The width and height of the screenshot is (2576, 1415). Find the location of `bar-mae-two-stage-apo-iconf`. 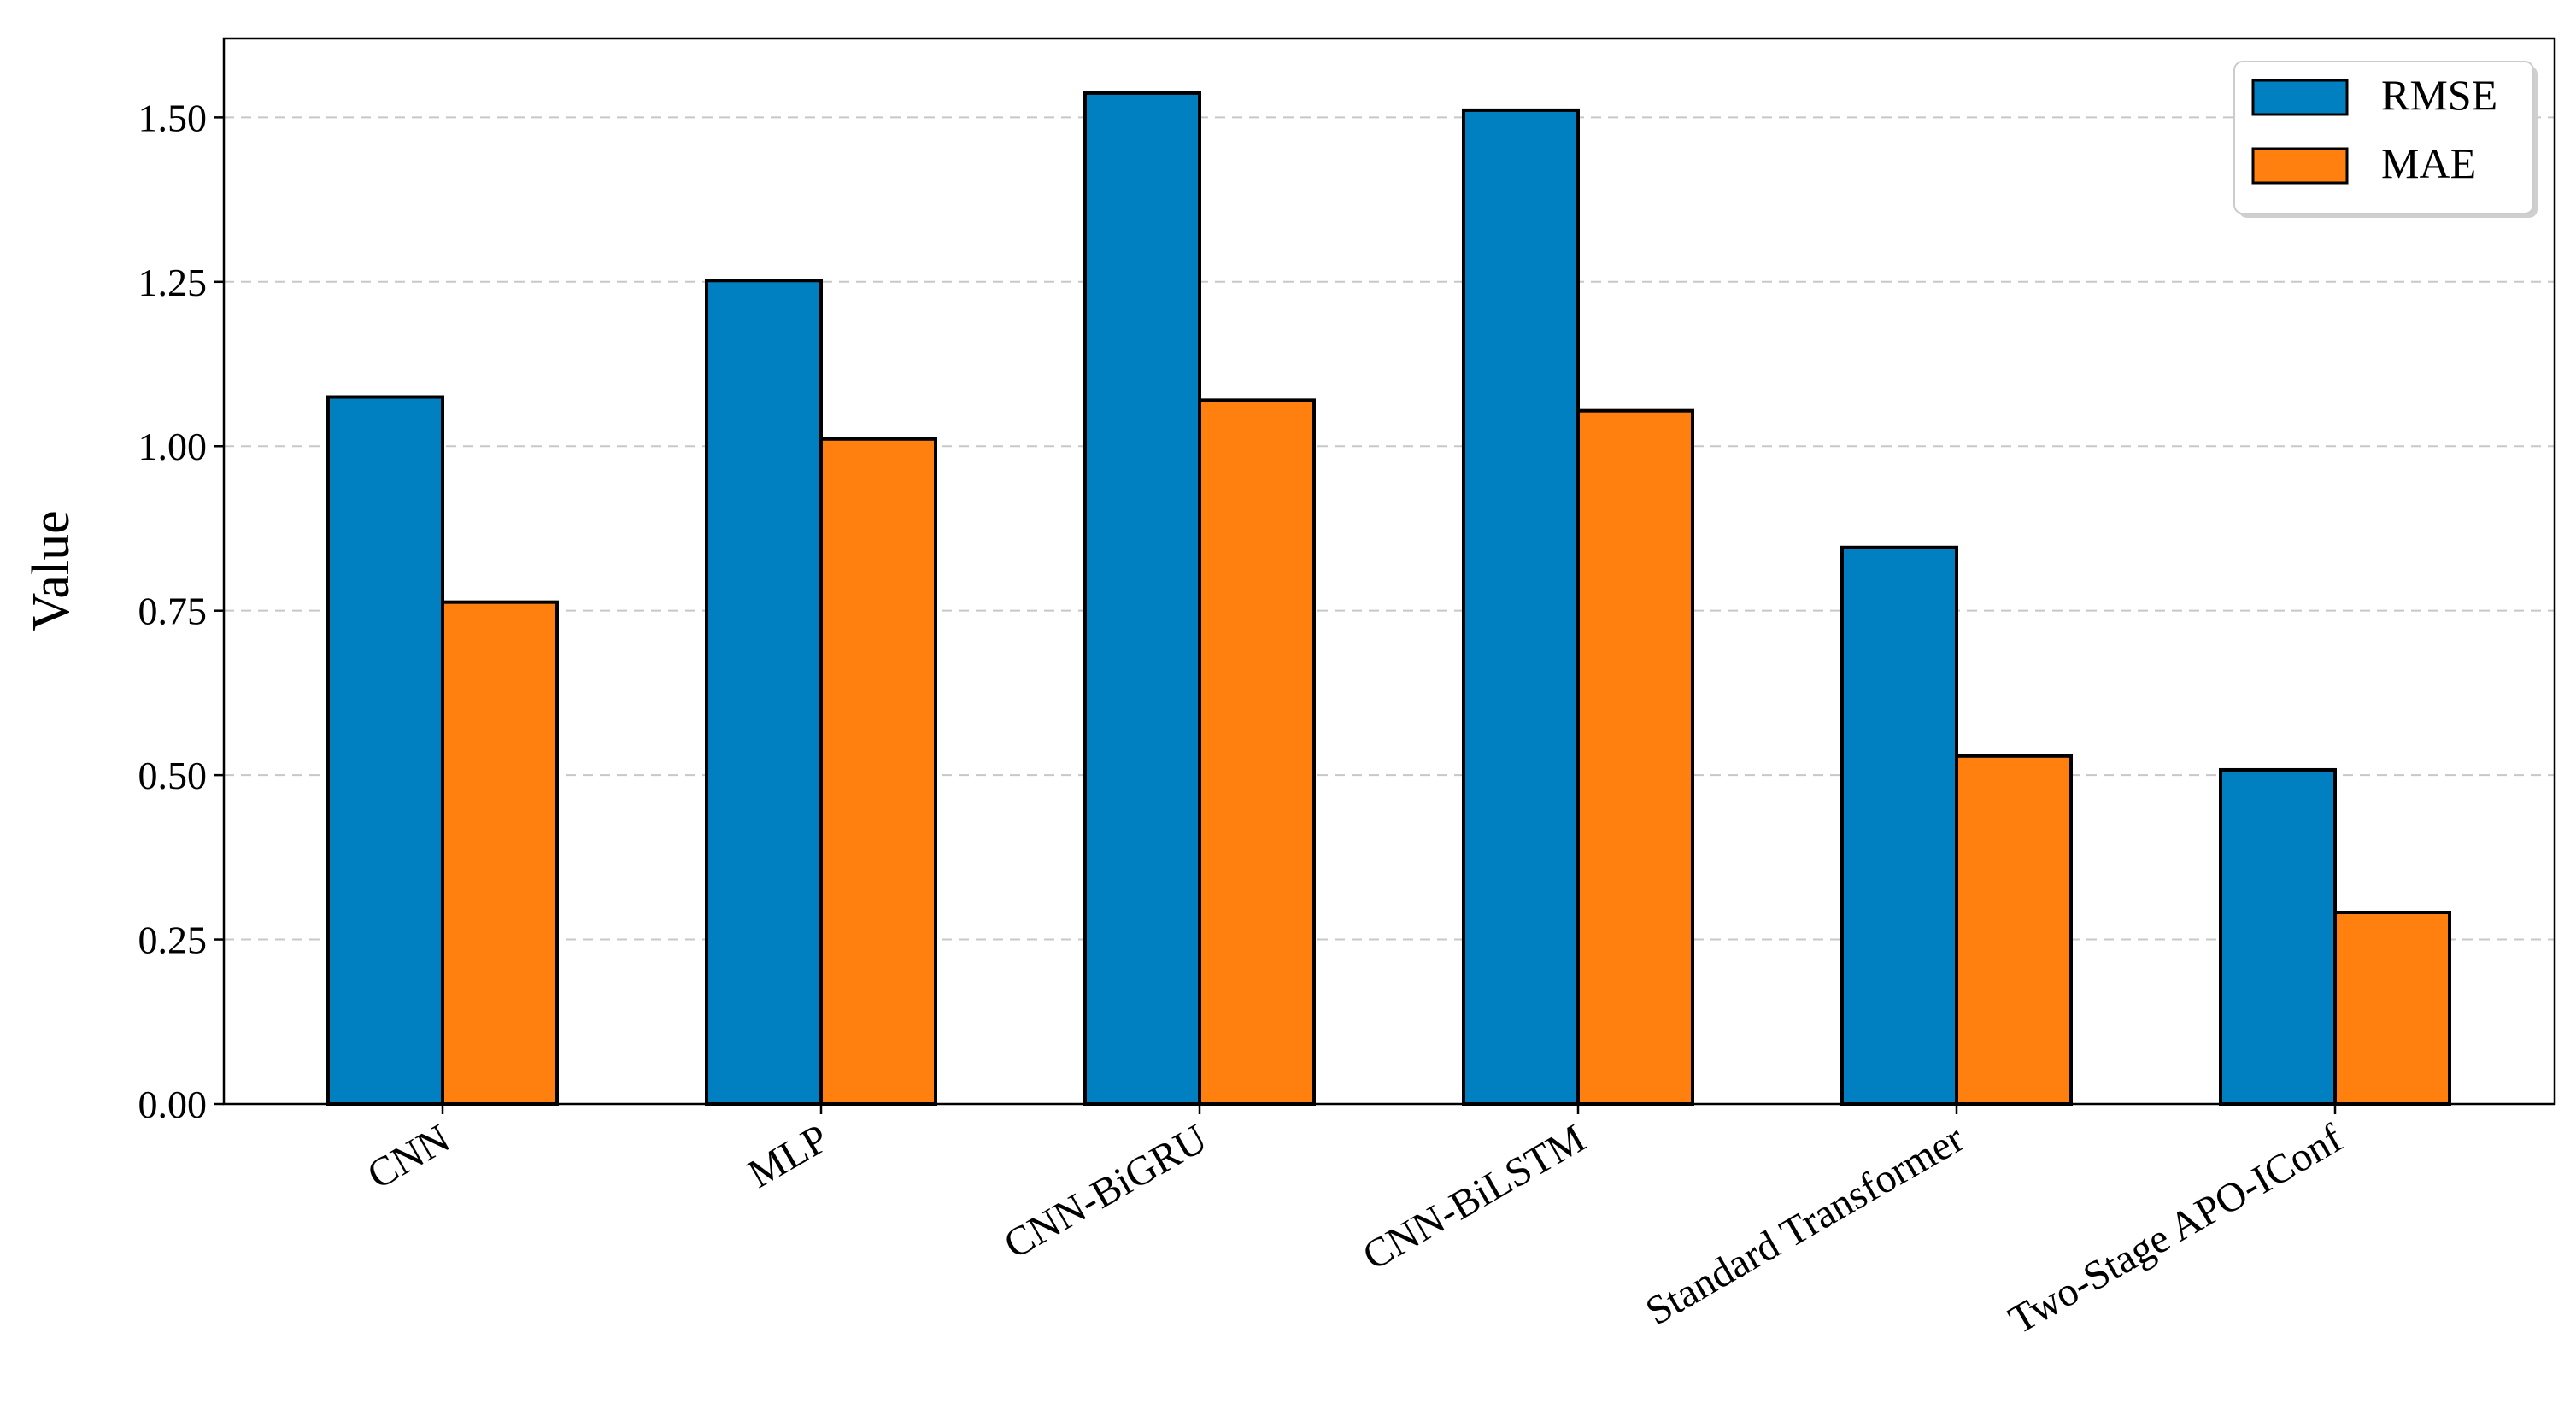

bar-mae-two-stage-apo-iconf is located at coordinates (2392, 1008).